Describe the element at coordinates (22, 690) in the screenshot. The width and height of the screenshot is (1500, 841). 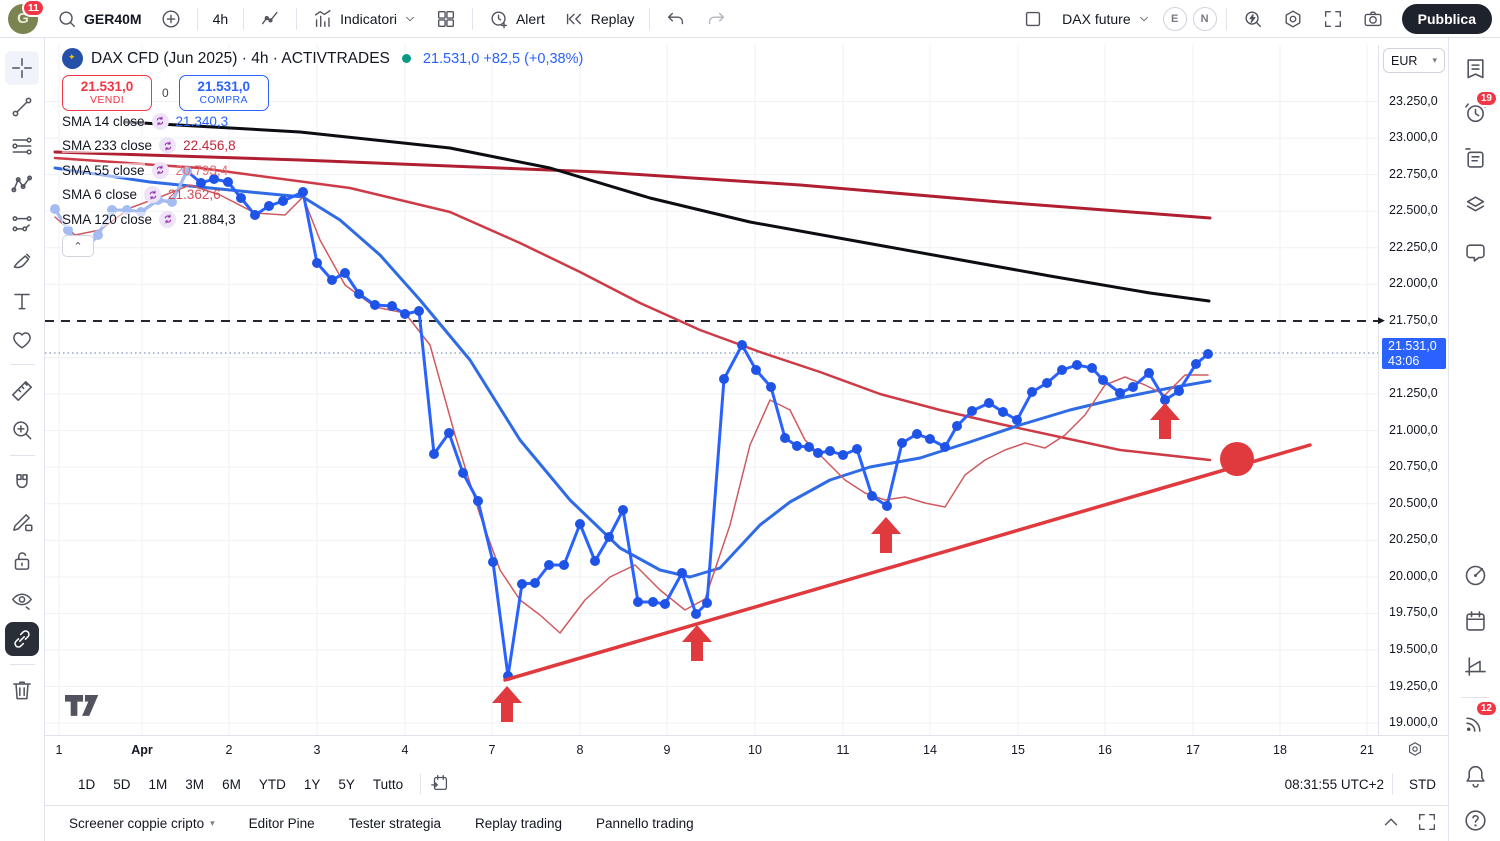
I see `tool-trash` at that location.